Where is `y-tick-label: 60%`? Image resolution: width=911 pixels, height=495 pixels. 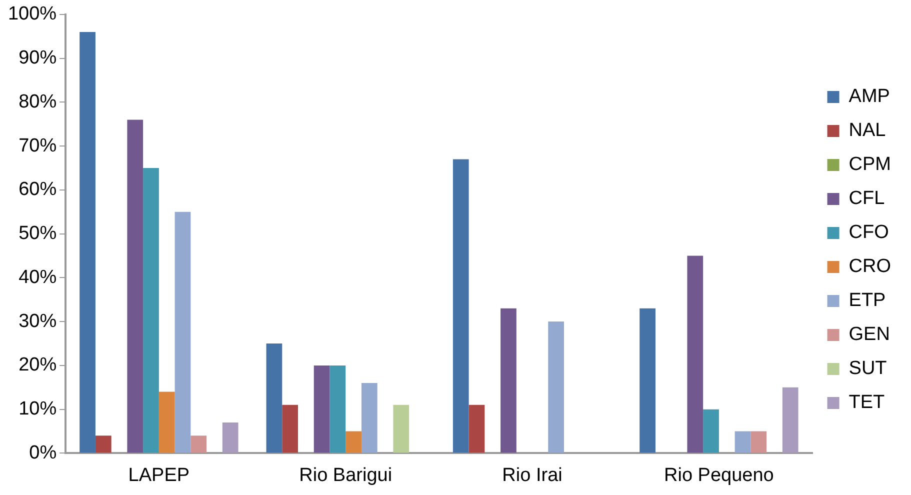 y-tick-label: 60% is located at coordinates (37, 189).